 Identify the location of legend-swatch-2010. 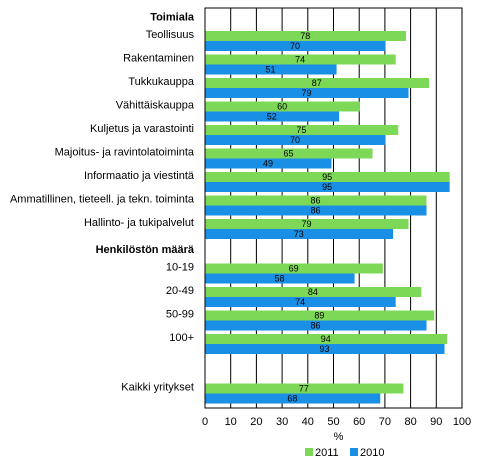
(354, 452).